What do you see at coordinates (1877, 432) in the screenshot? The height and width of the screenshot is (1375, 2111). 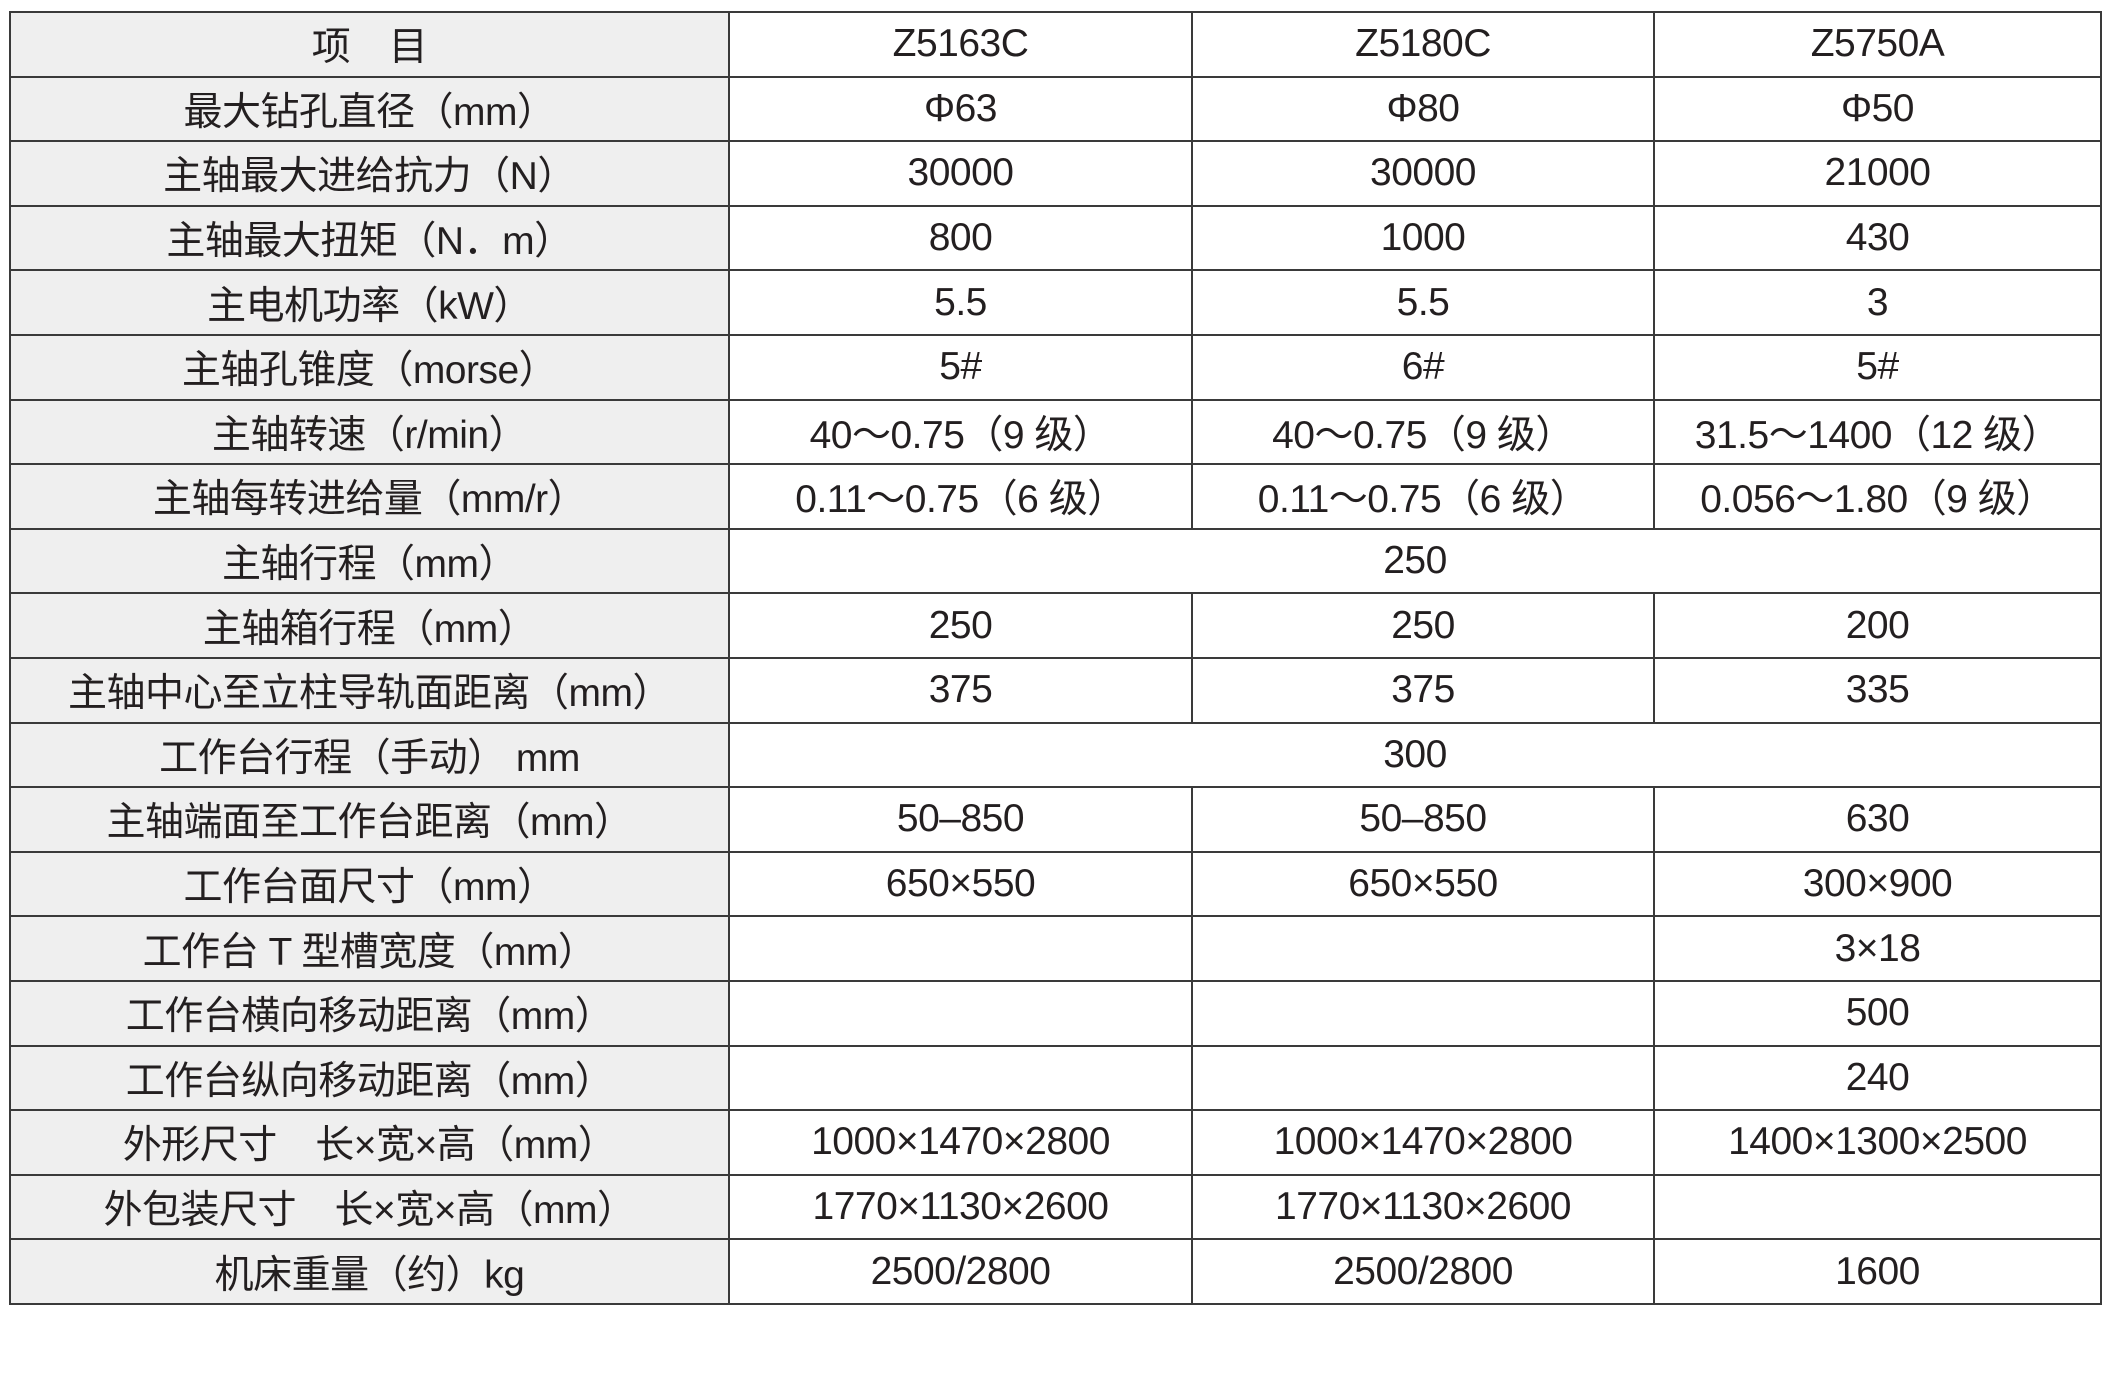 I see `value-cell: 31.5～1400（12 级）` at bounding box center [1877, 432].